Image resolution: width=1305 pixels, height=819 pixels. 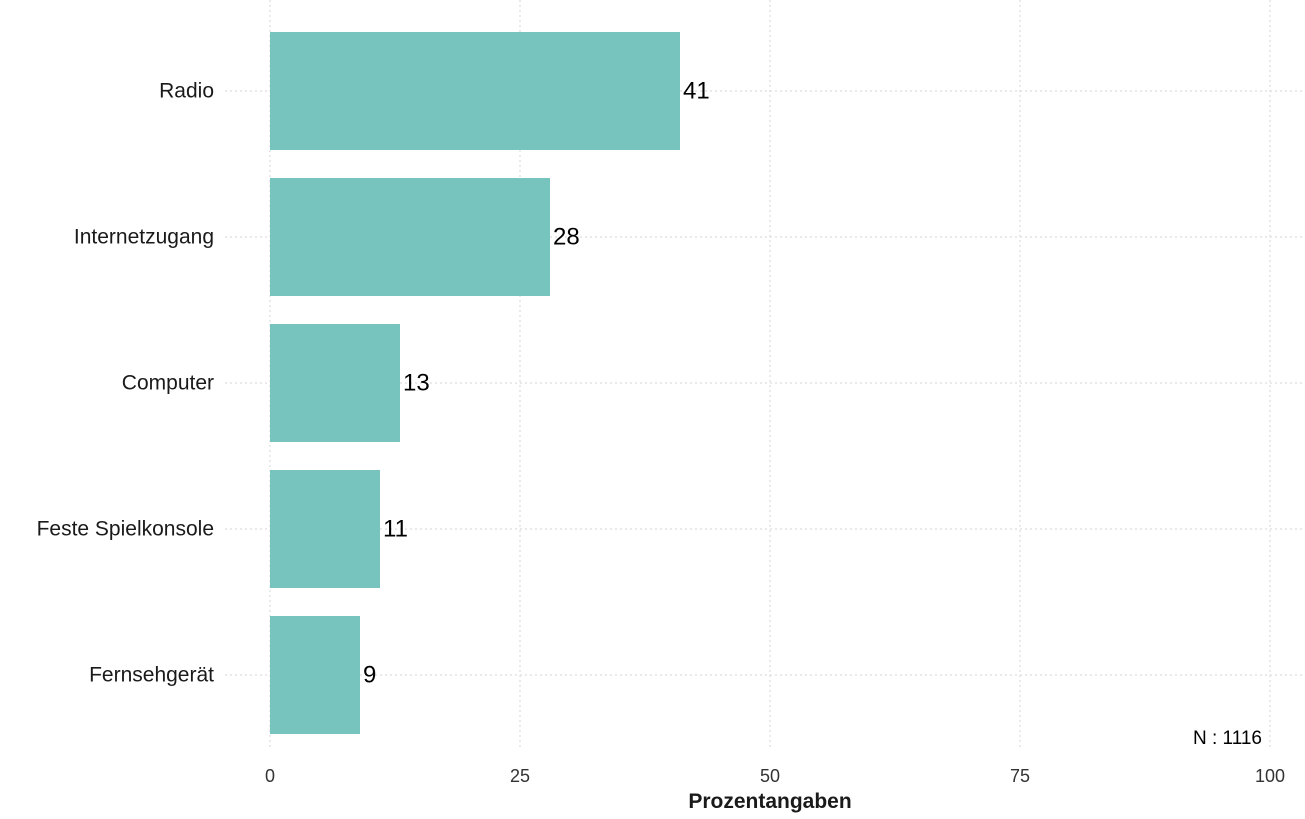 What do you see at coordinates (770, 776) in the screenshot?
I see `x-tick-label: 50` at bounding box center [770, 776].